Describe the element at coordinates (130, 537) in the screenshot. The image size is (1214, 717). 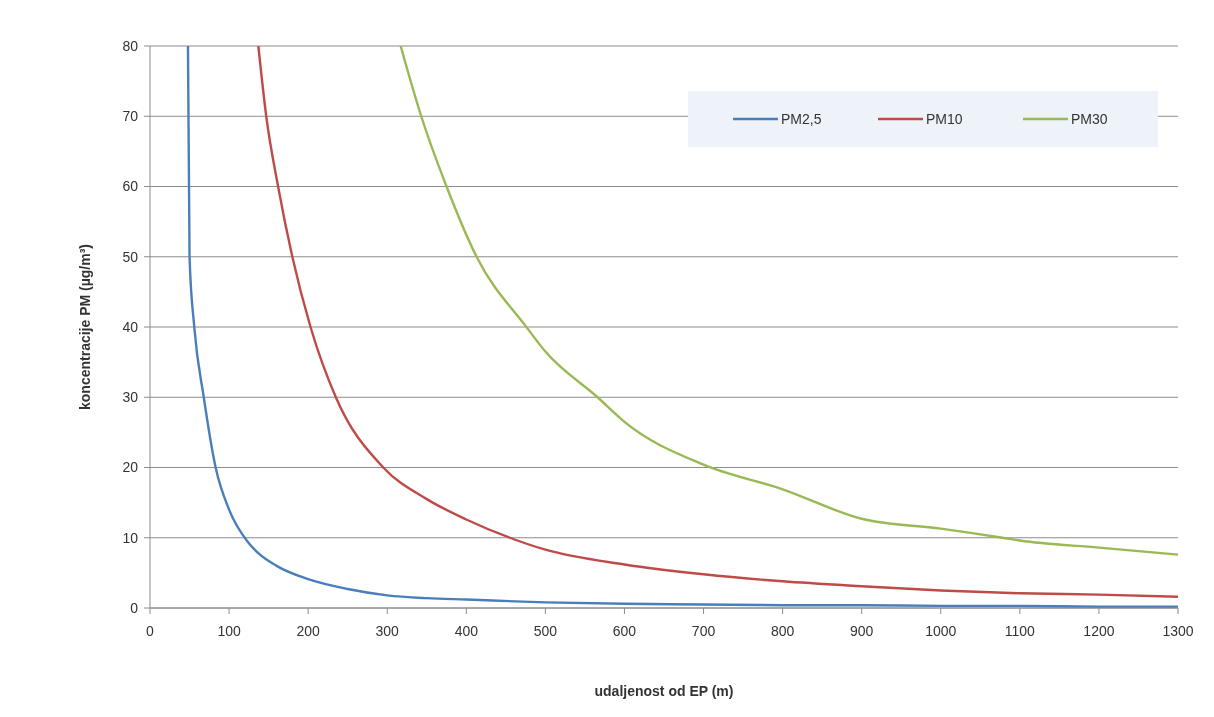
I see `y-tick-label: 10` at that location.